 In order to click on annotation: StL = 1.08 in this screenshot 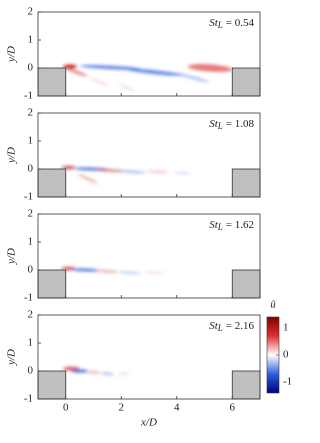, I will do `click(231, 125)`.